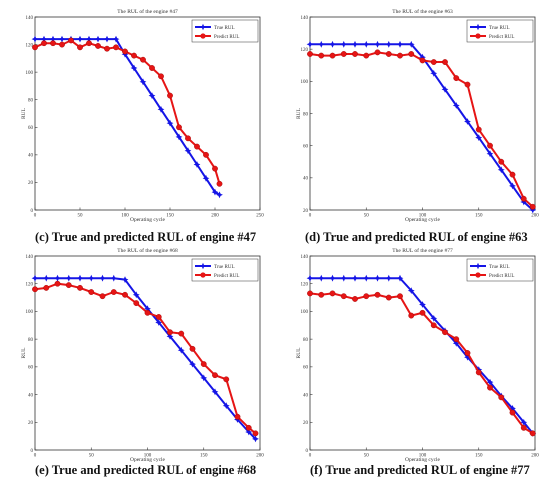 This screenshot has height=482, width=550. Describe the element at coordinates (92, 456) in the screenshot. I see `x-tick-label: 50` at that location.